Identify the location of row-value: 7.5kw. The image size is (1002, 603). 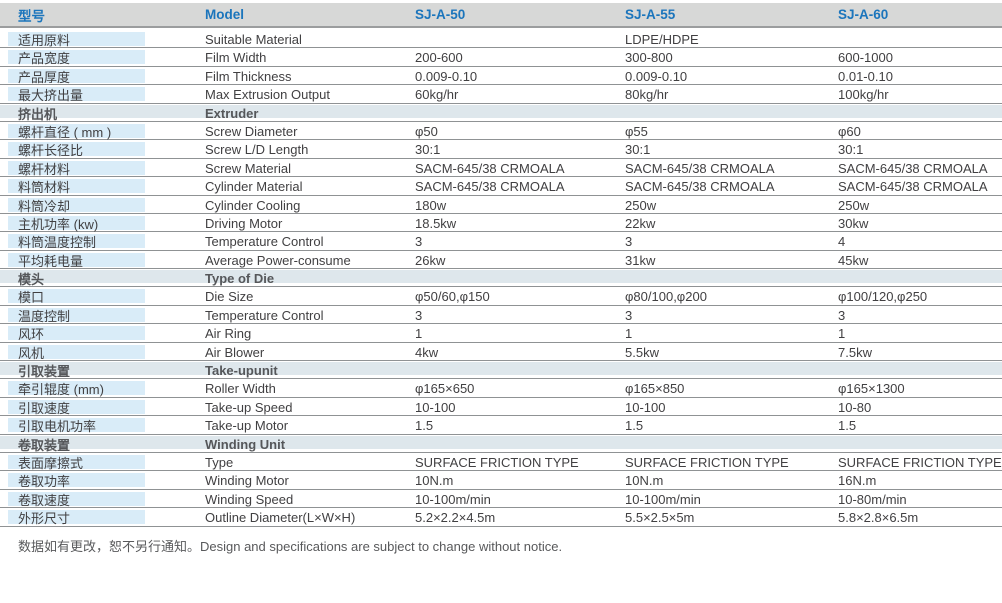
(855, 352).